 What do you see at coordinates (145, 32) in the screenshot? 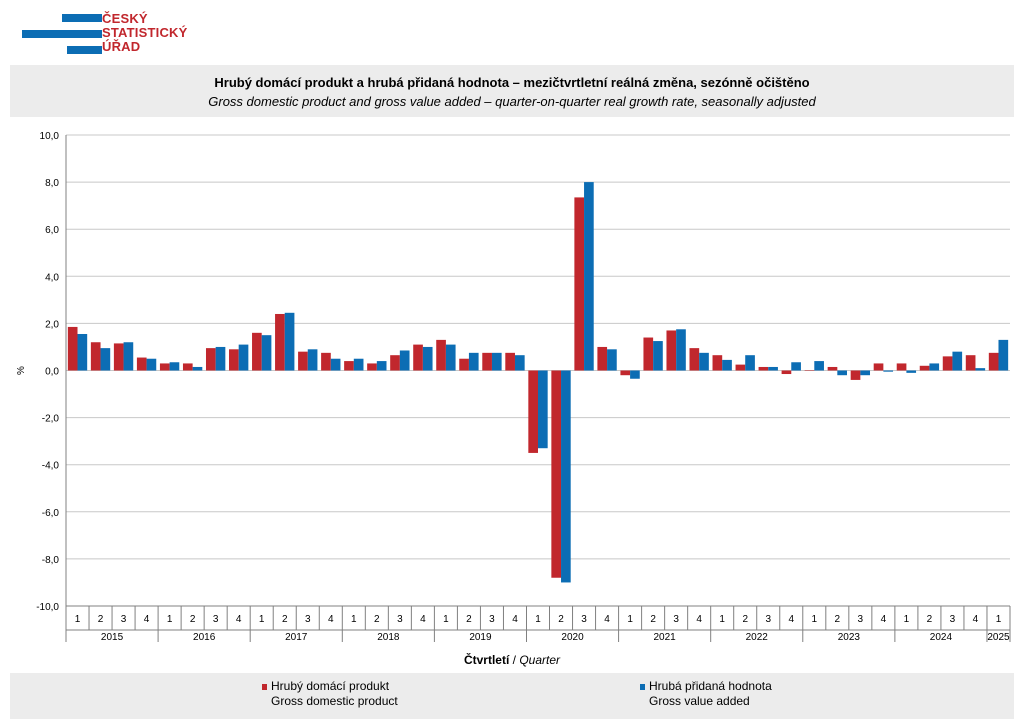
I see `logo-line: STATISTICKÝ` at bounding box center [145, 32].